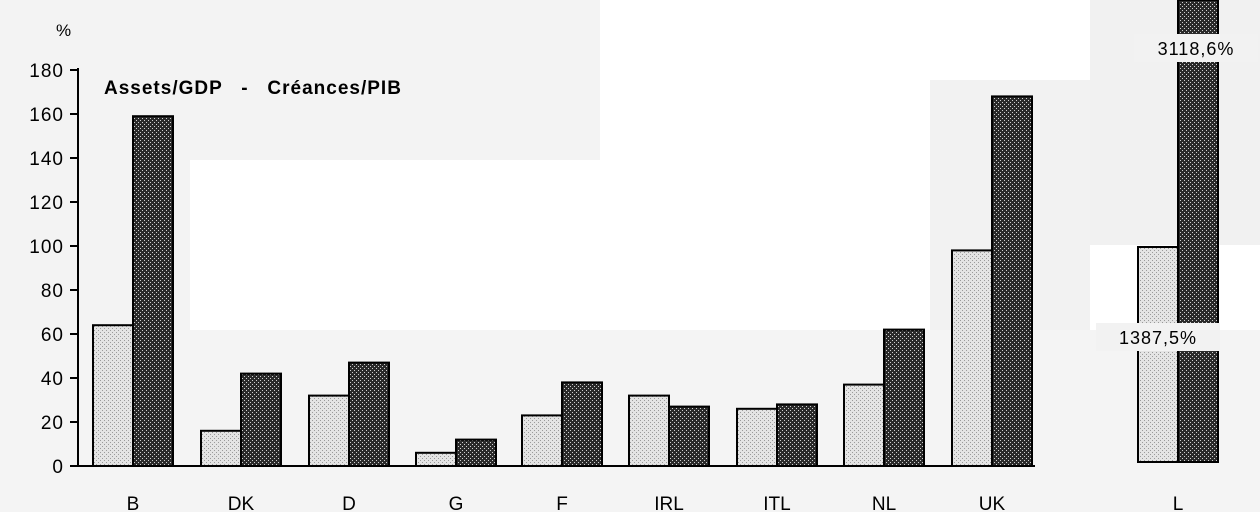 This screenshot has height=512, width=1260. Describe the element at coordinates (972, 358) in the screenshot. I see `bar-uk-s1` at that location.